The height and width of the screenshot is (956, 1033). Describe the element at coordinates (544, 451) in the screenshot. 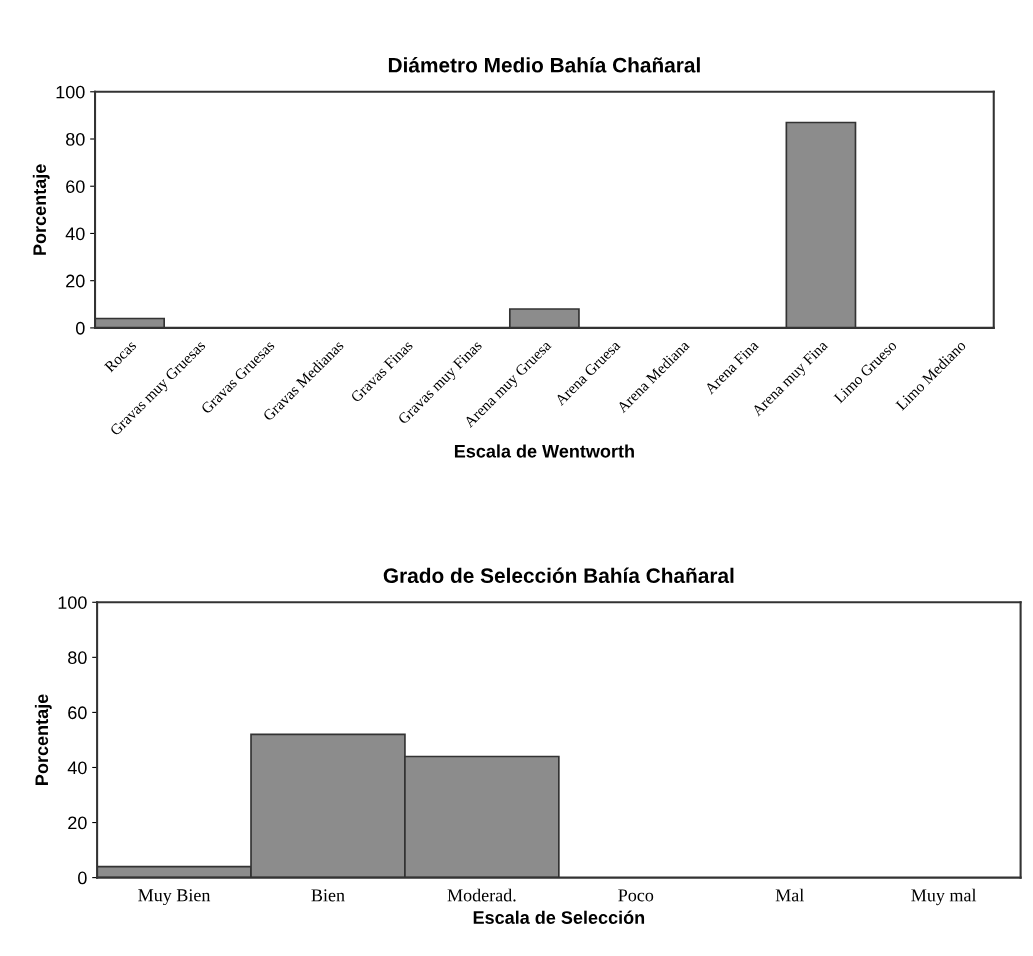

I see `x-axis-title: Escala de Wentworth` at that location.